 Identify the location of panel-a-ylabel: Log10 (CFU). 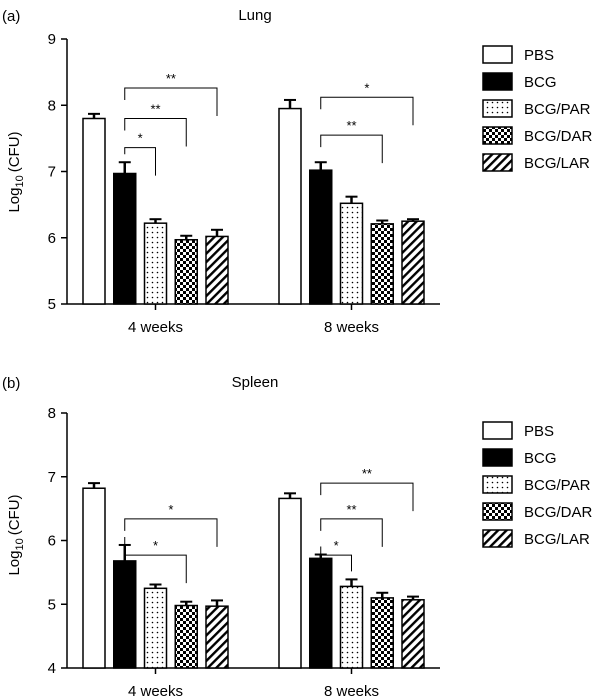
(16, 171).